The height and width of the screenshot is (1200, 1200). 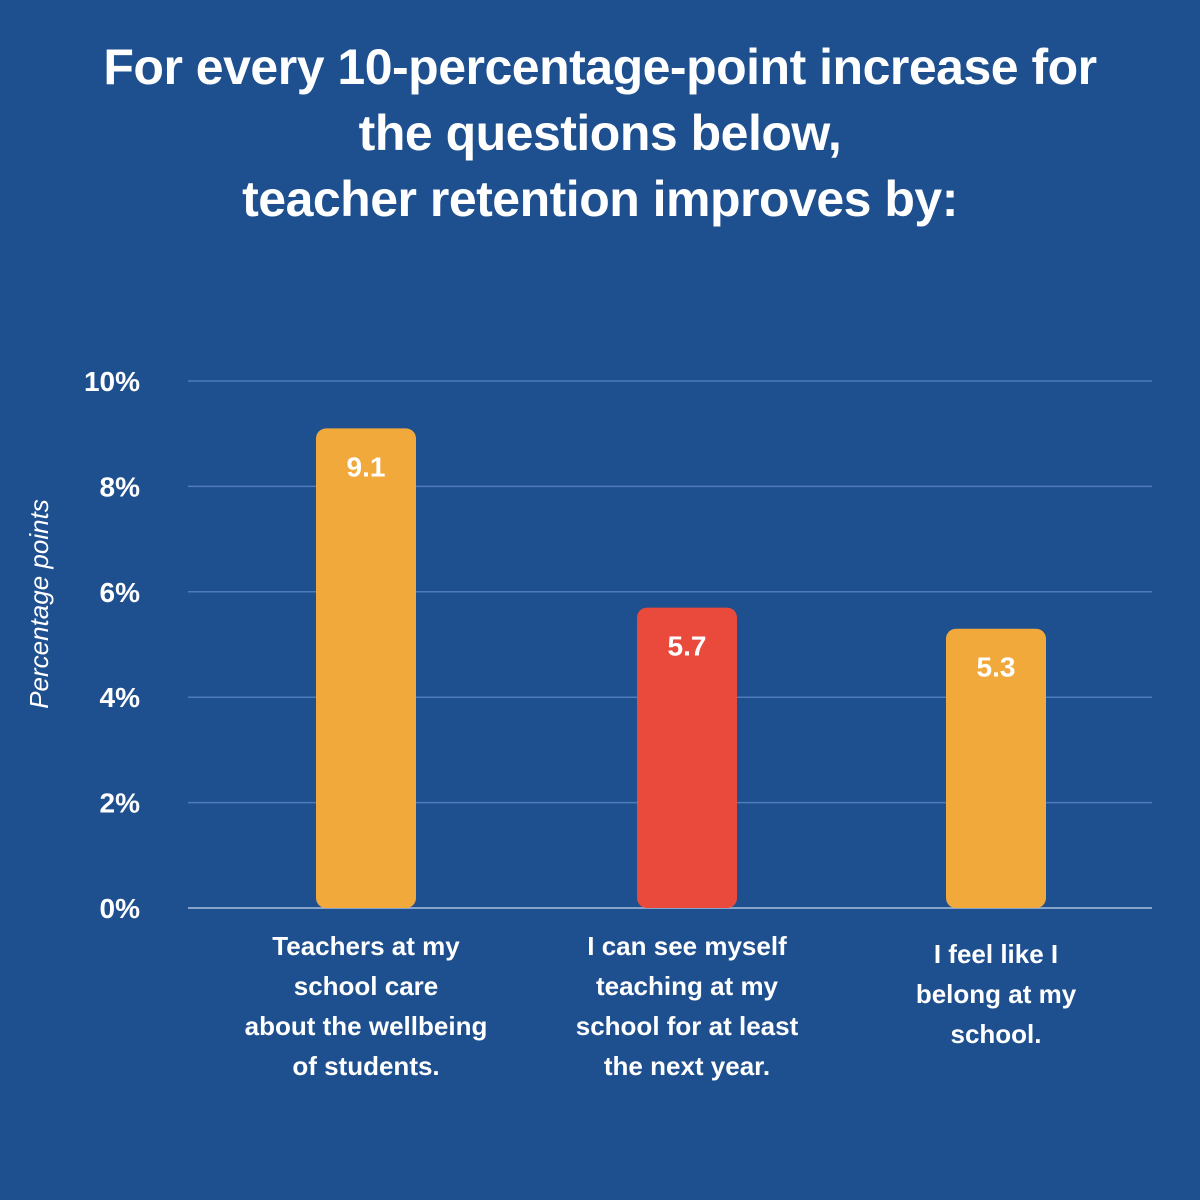 What do you see at coordinates (996, 667) in the screenshot?
I see `bar-value-label: 5.3` at bounding box center [996, 667].